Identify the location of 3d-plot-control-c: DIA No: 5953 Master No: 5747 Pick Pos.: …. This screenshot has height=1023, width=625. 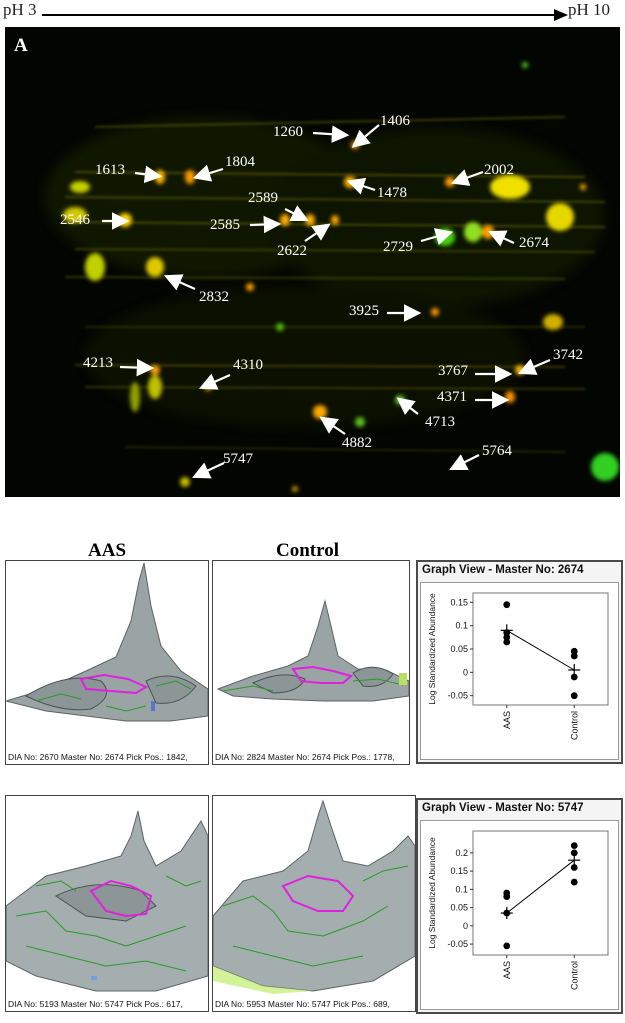
(314, 903).